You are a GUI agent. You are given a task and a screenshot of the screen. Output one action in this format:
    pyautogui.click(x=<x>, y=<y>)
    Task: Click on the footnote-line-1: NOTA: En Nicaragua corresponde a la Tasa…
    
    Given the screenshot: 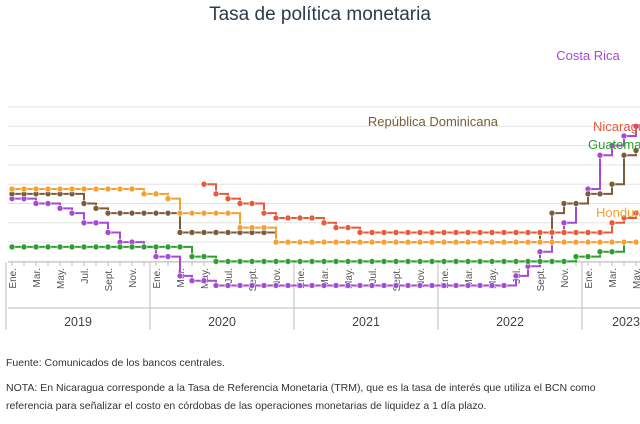 What is the action you would take?
    pyautogui.click(x=301, y=388)
    